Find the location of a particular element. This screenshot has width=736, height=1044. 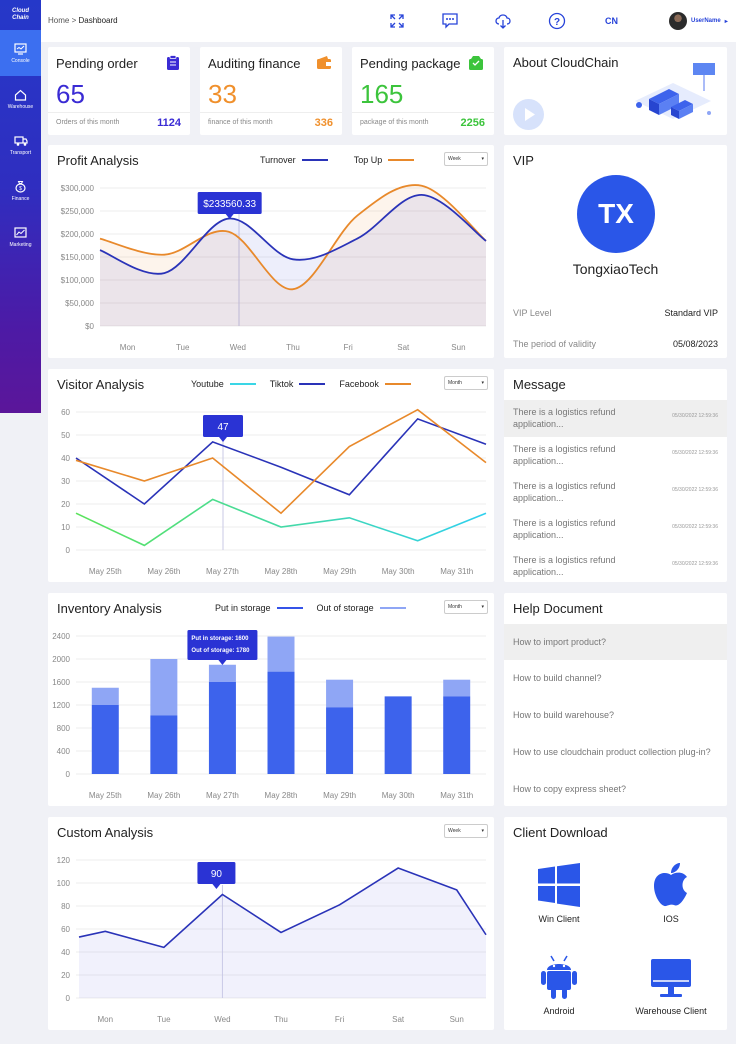

stat-value: 33 is located at coordinates (222, 94).